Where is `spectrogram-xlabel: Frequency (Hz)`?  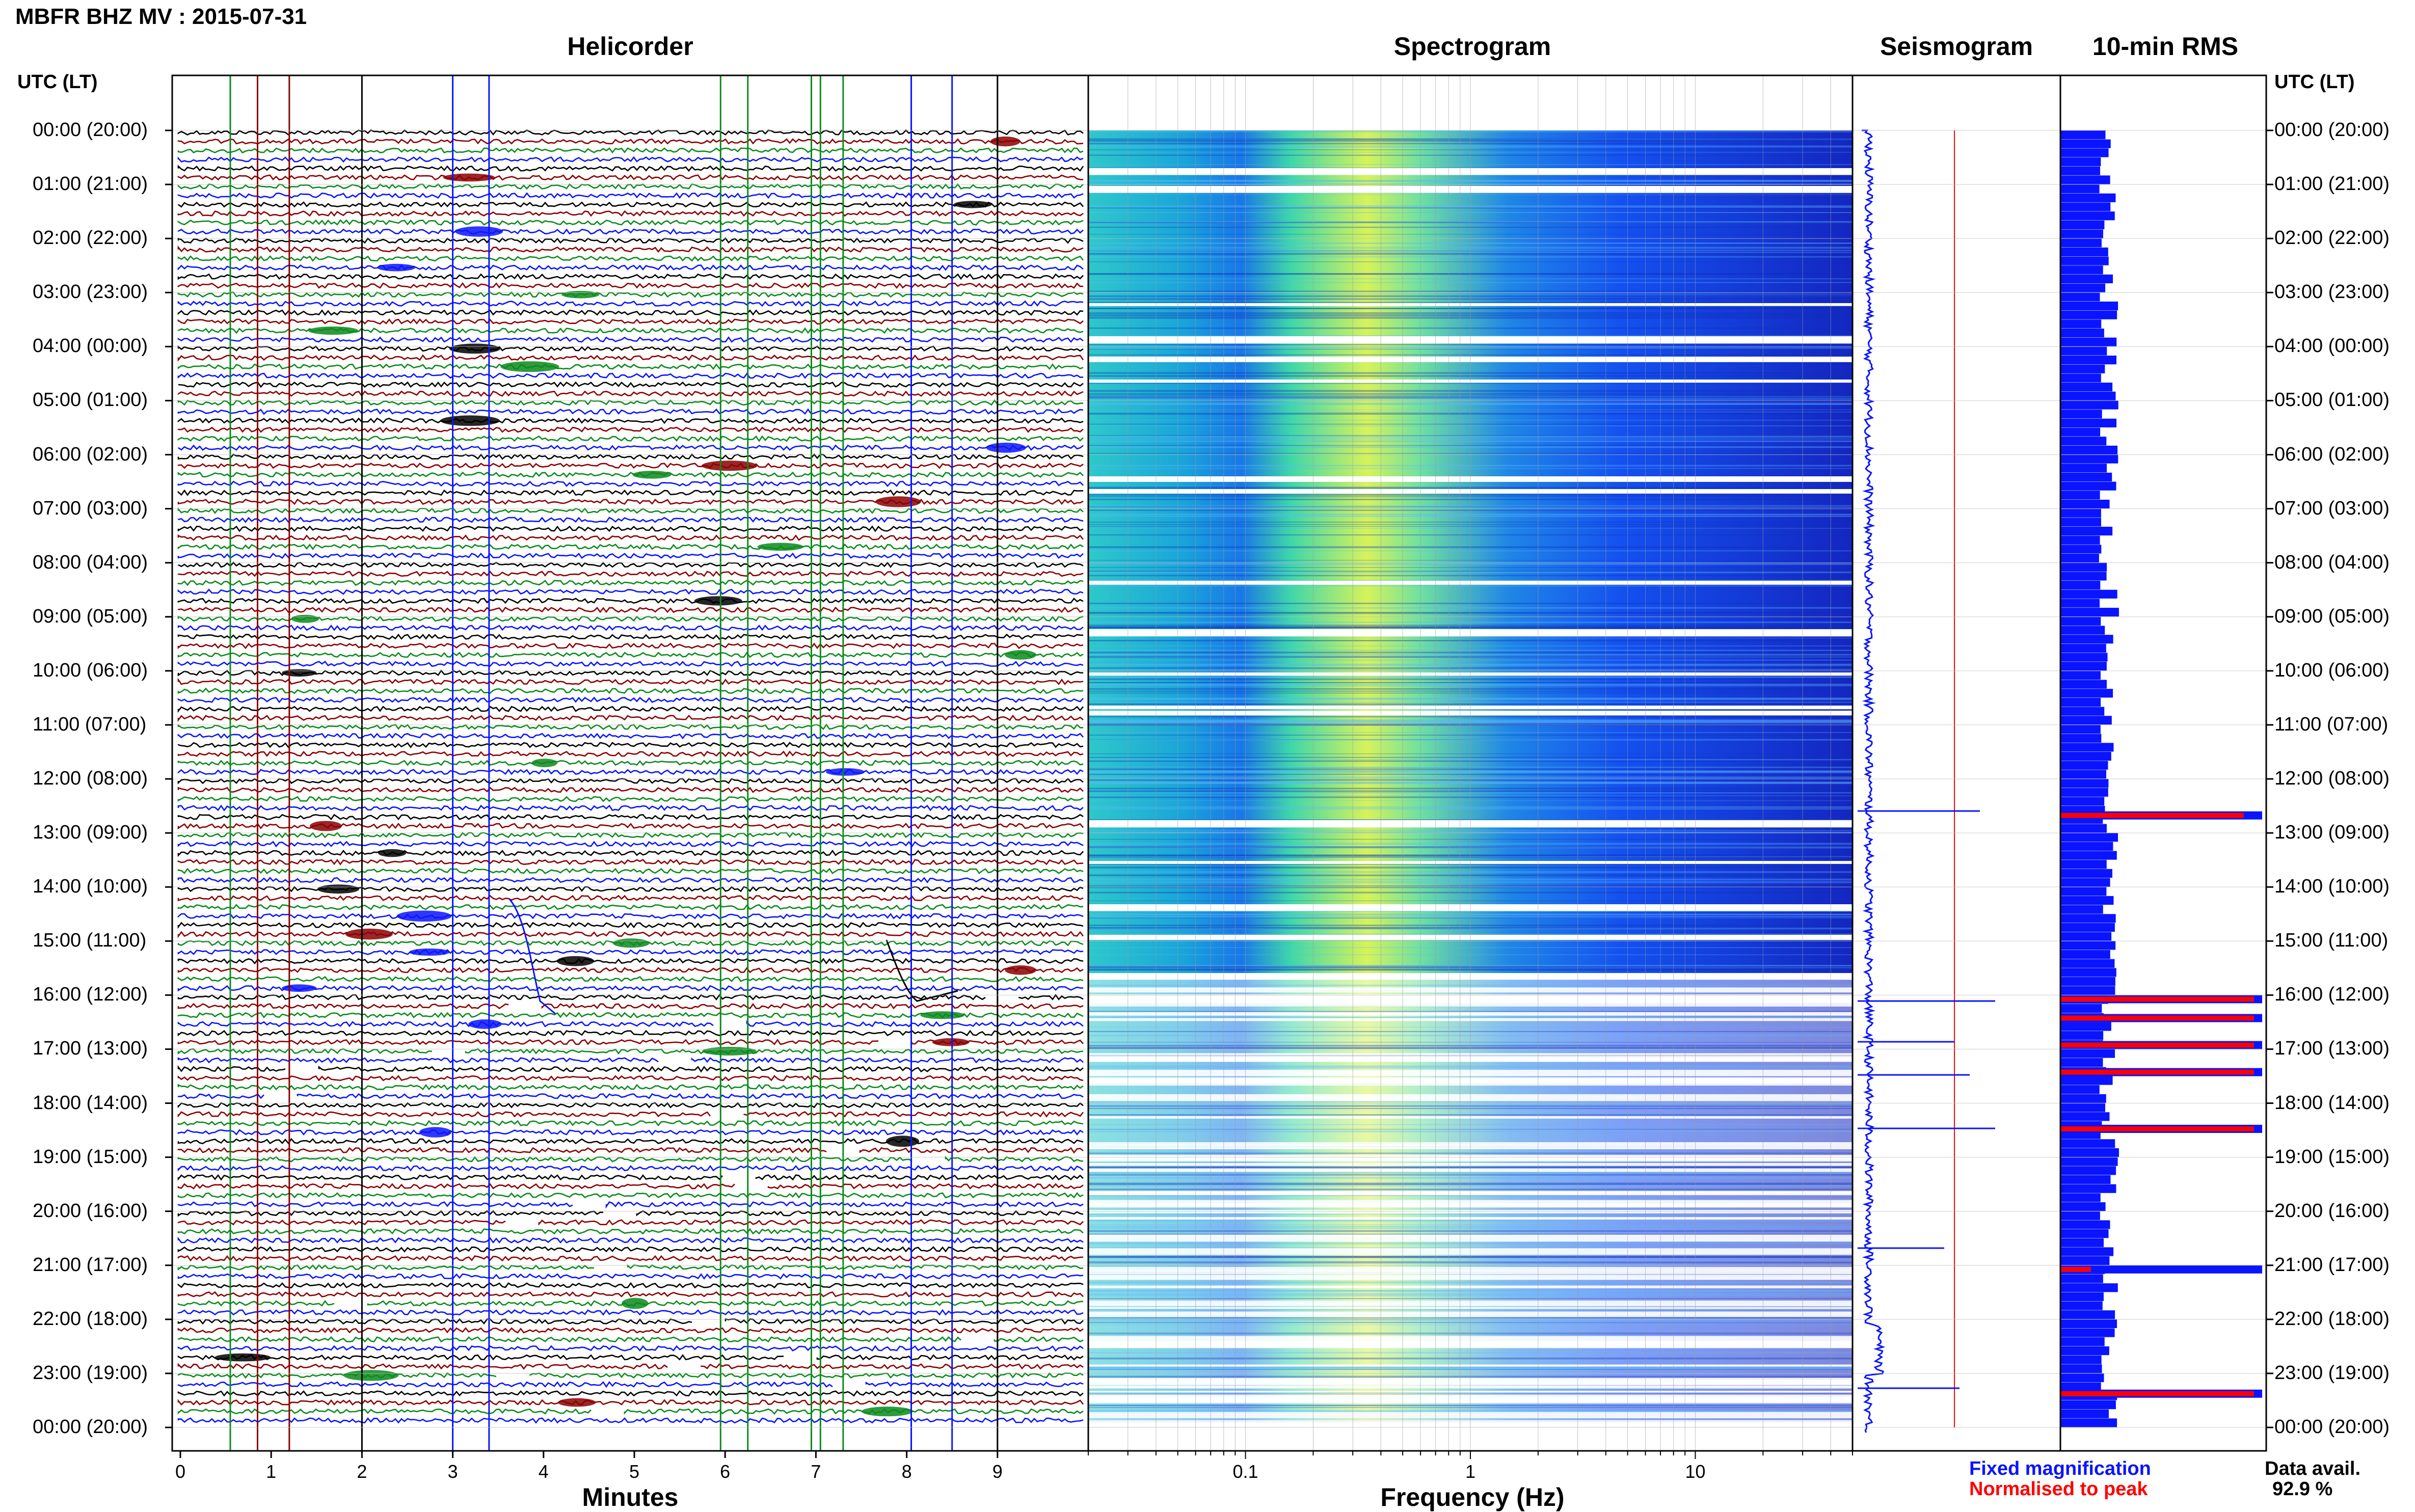
spectrogram-xlabel: Frequency (Hz) is located at coordinates (1473, 1497).